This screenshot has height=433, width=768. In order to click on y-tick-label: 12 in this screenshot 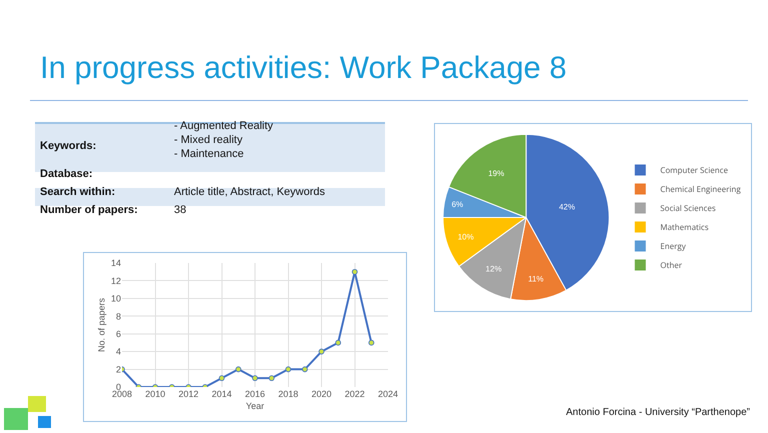, I will do `click(115, 281)`.